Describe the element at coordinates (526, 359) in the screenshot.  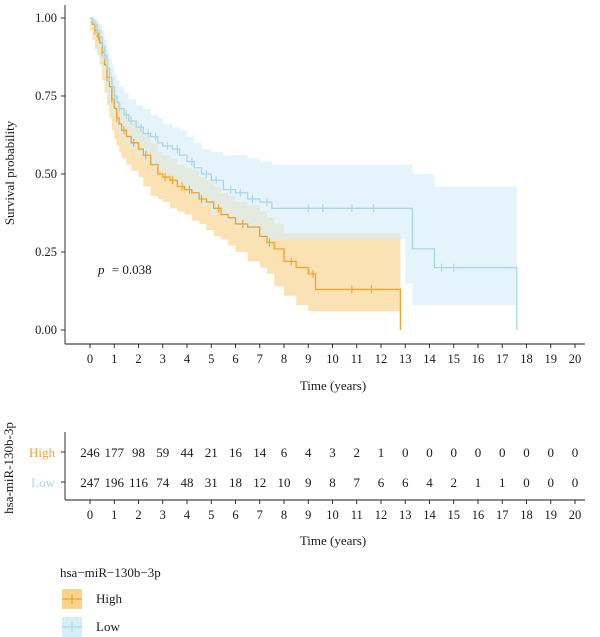
I see `km-x-tick-label: 18` at that location.